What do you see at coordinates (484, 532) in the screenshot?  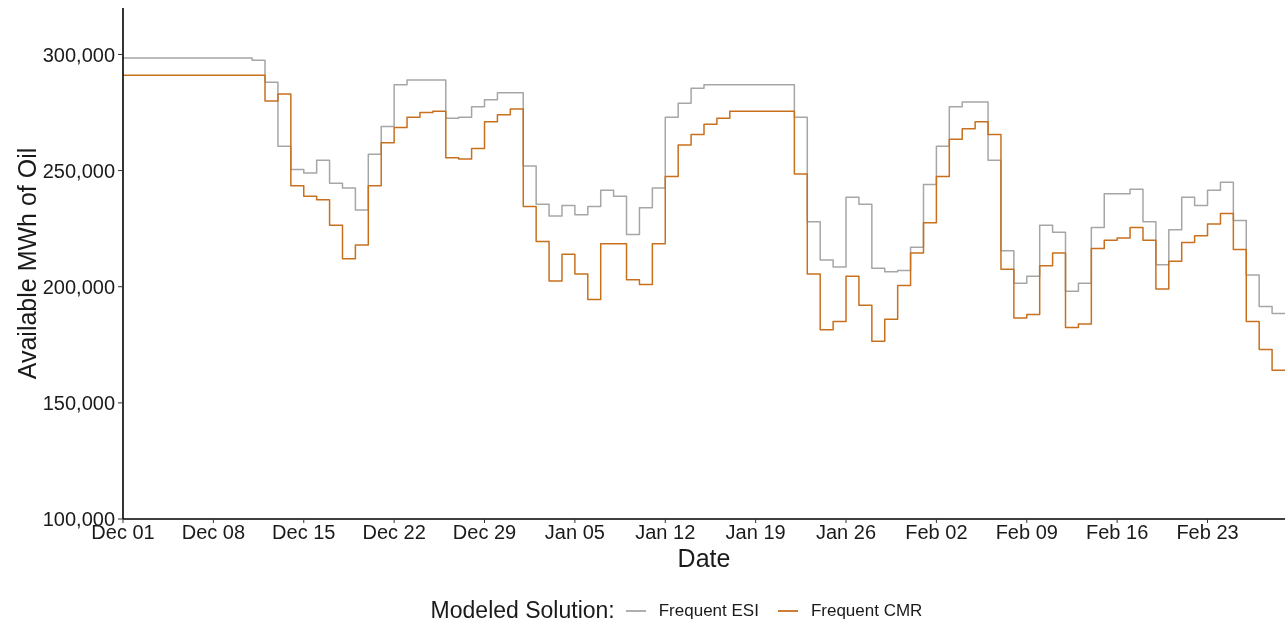 I see `x-tick-label: Dec 29` at bounding box center [484, 532].